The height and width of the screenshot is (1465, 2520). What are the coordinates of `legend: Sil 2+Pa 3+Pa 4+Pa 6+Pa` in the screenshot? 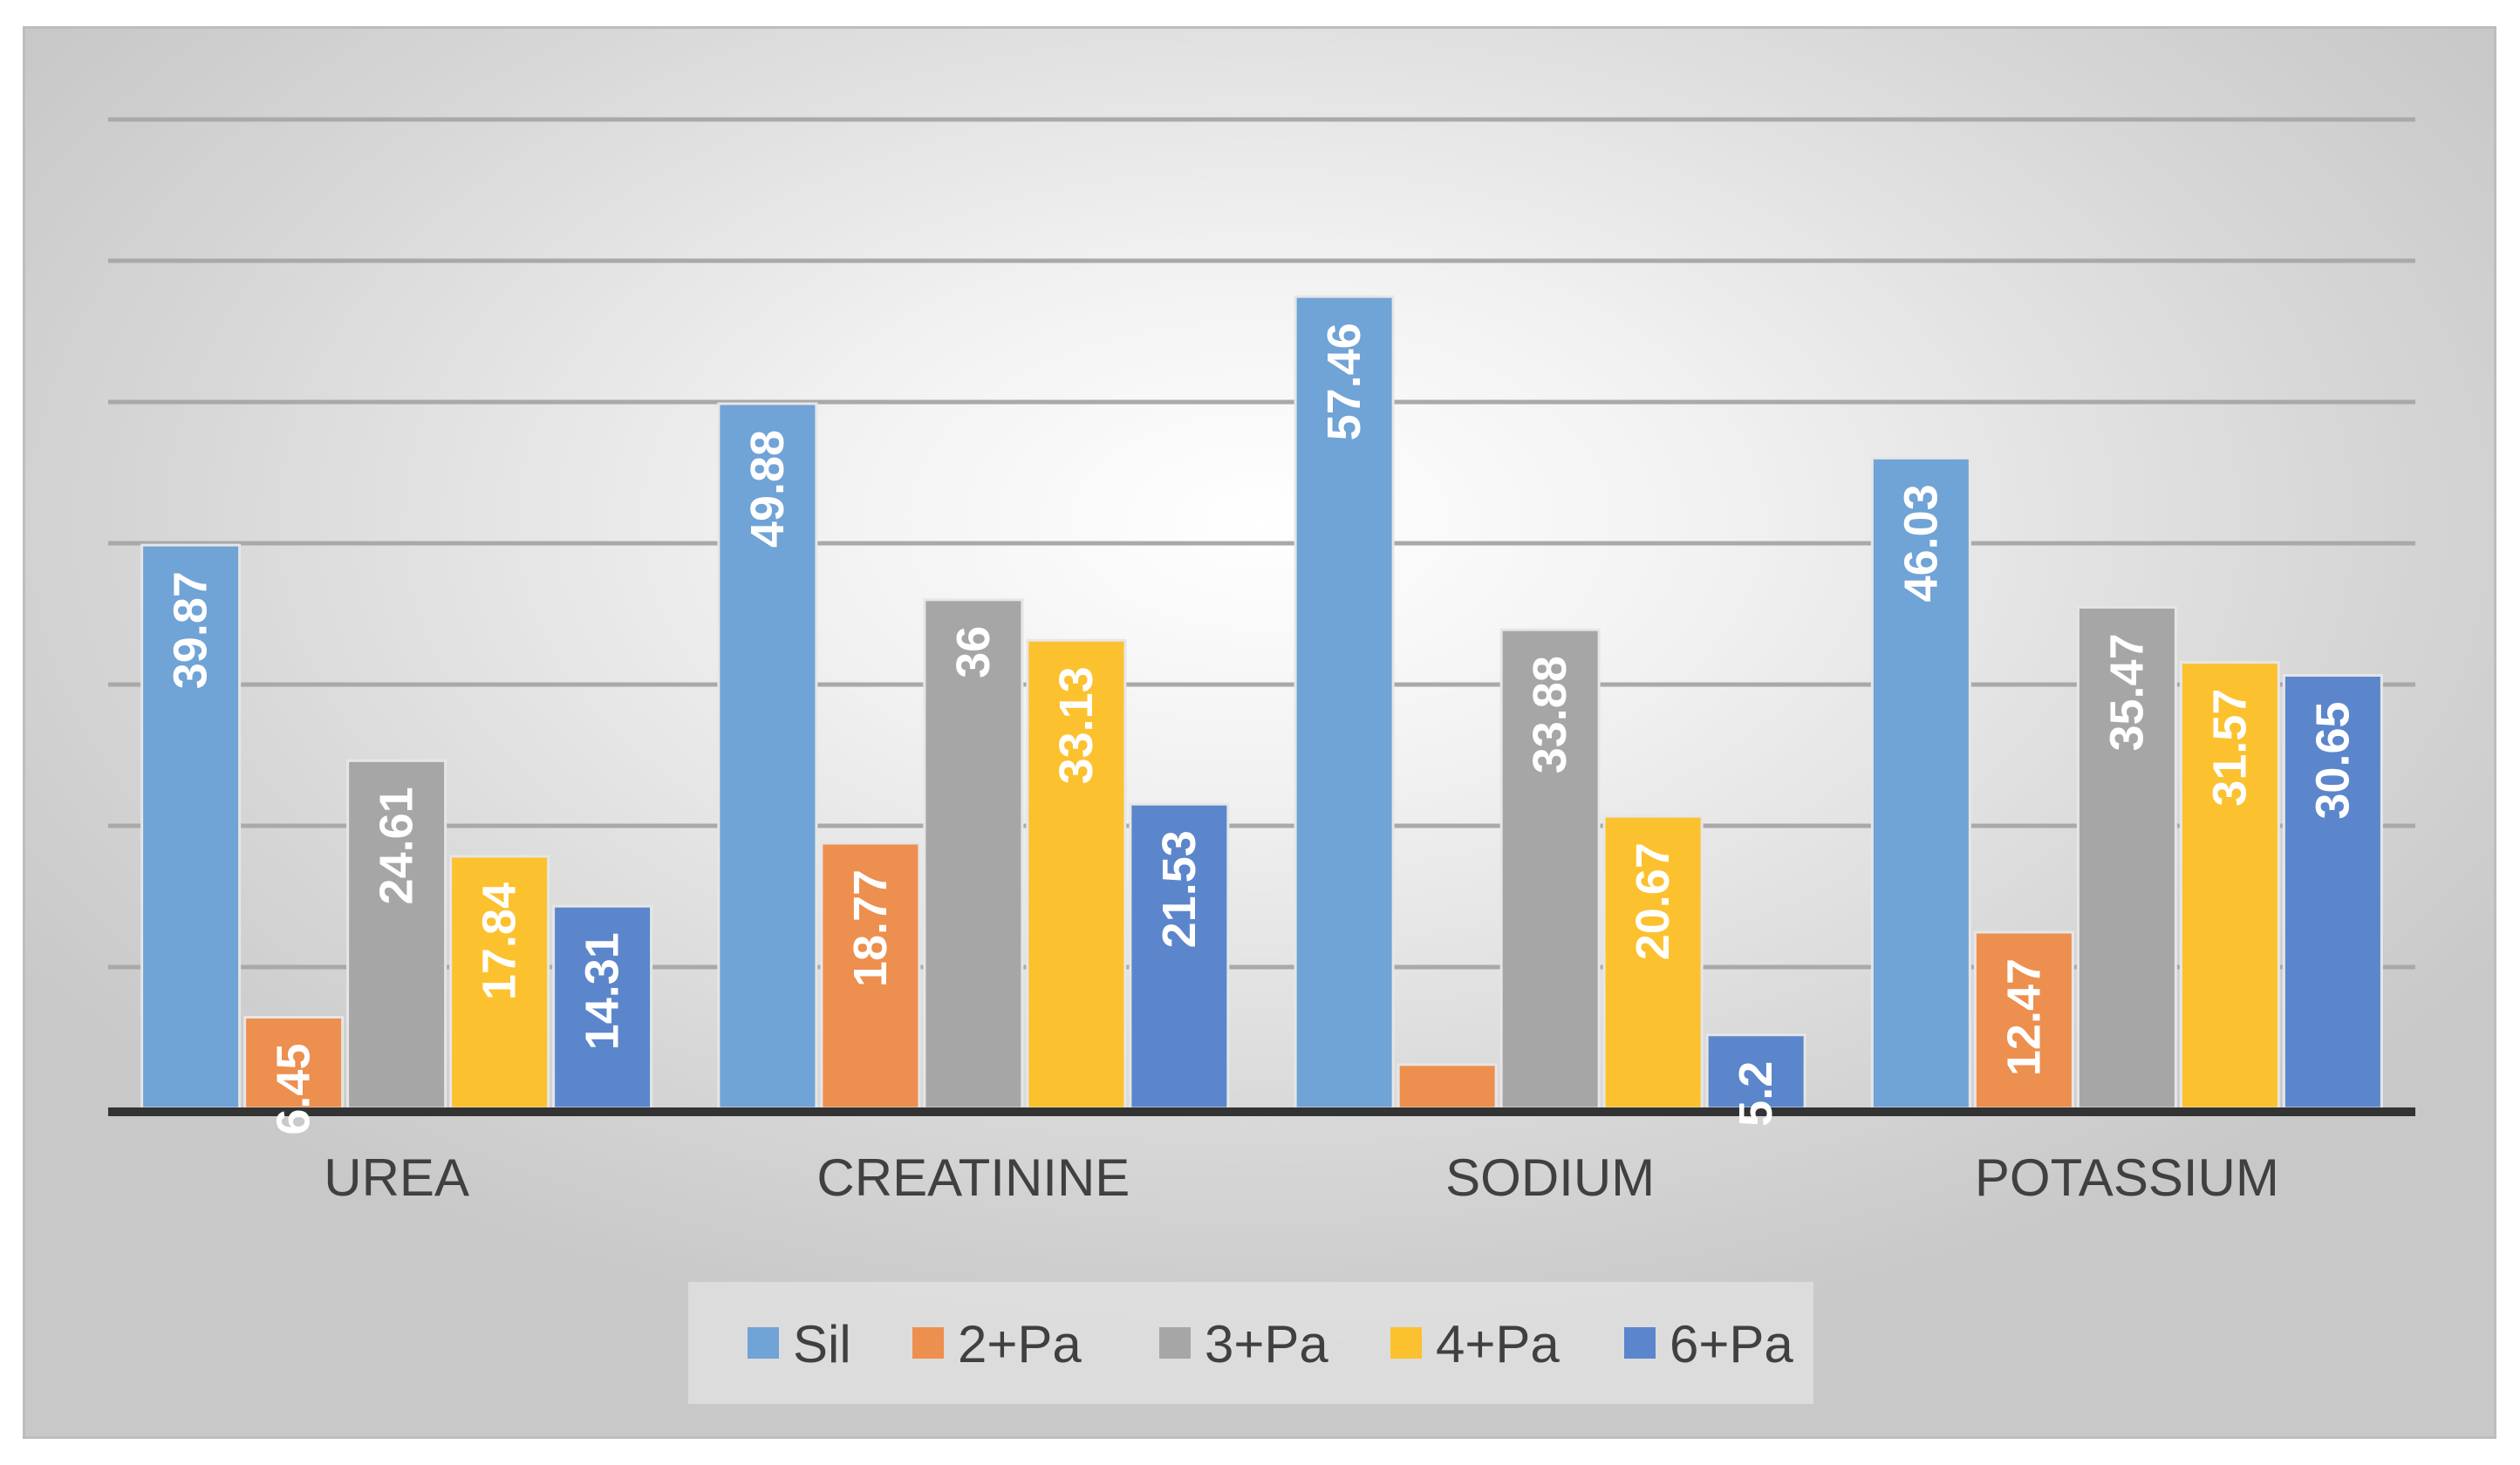 It's located at (1250, 1343).